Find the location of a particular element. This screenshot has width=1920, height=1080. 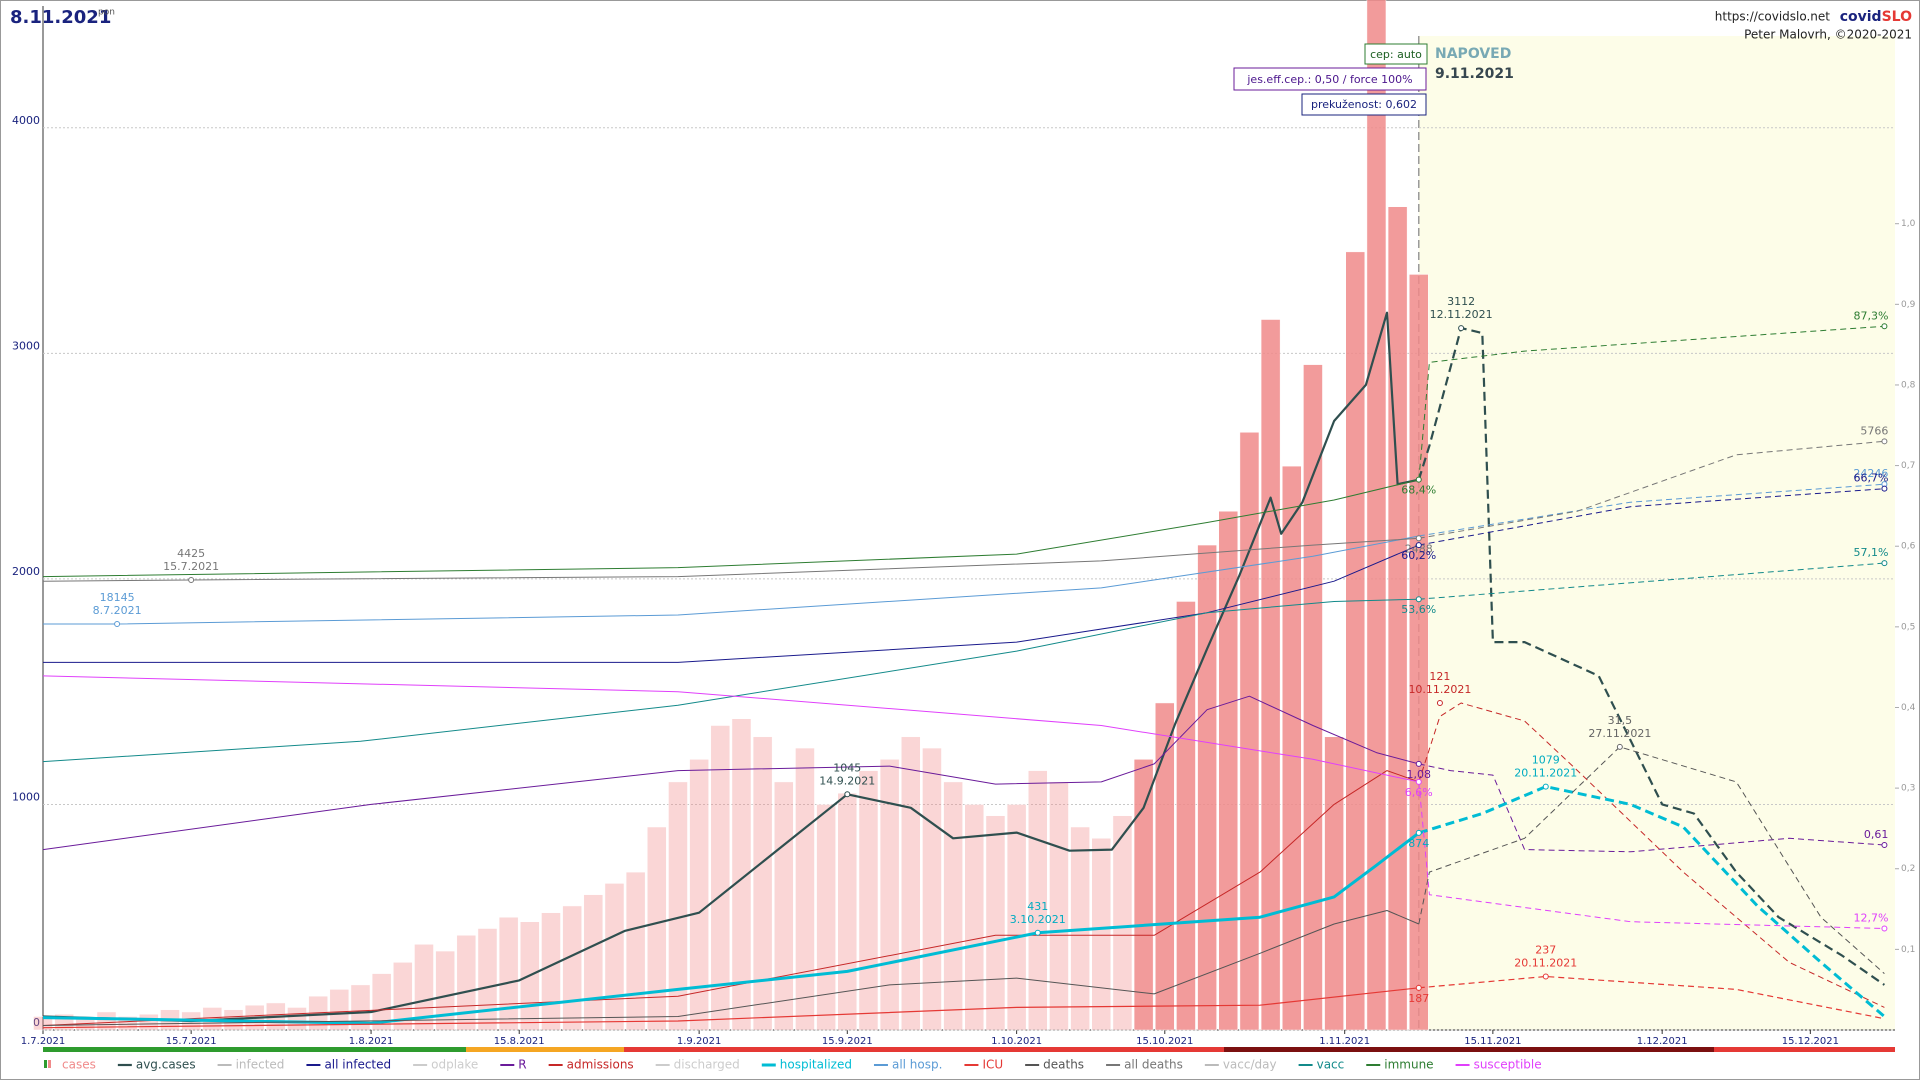

legend-label: infected is located at coordinates (260, 1065).